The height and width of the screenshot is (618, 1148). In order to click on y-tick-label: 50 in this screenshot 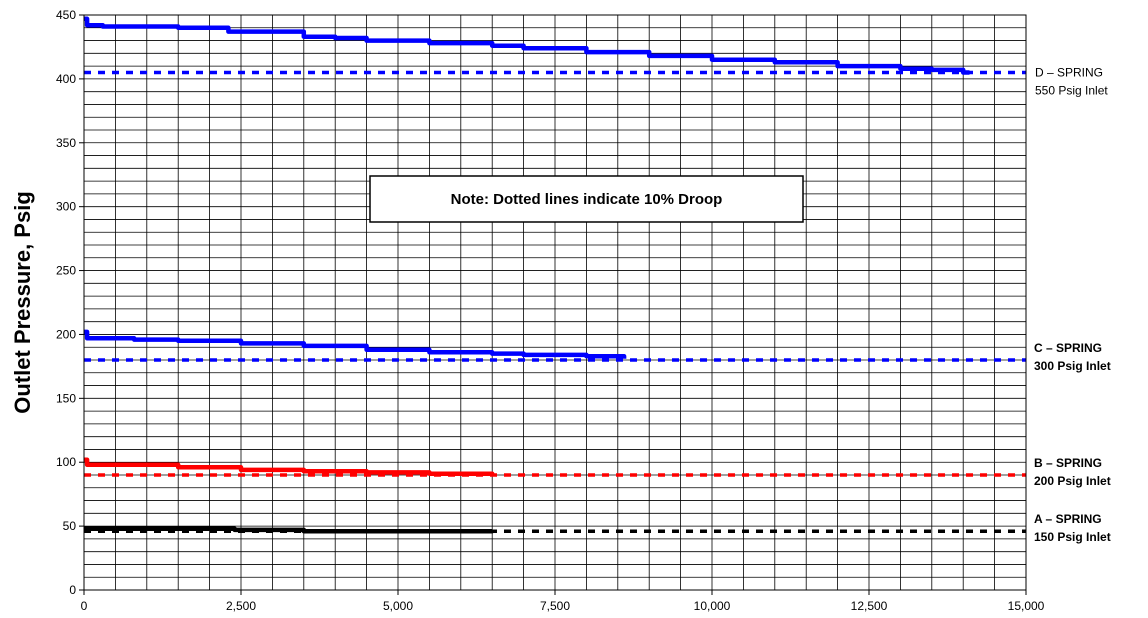, I will do `click(70, 526)`.